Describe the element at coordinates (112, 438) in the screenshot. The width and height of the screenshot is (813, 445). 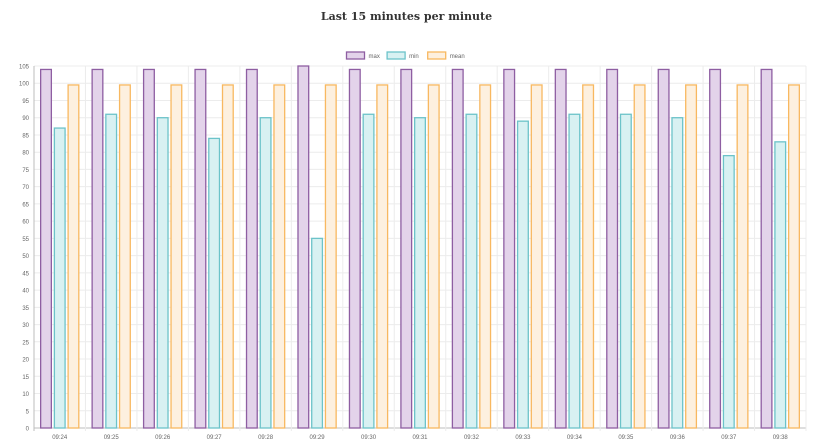
I see `x-tick-label: 09:25` at that location.